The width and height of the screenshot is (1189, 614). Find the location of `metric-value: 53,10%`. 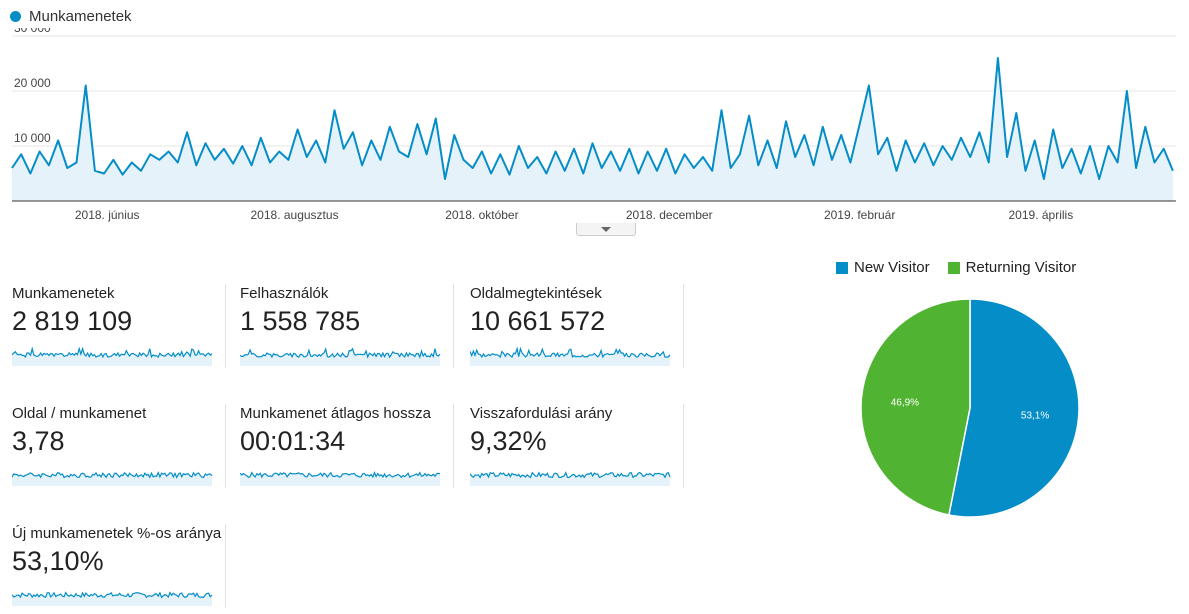

metric-value: 53,10% is located at coordinates (58, 561).